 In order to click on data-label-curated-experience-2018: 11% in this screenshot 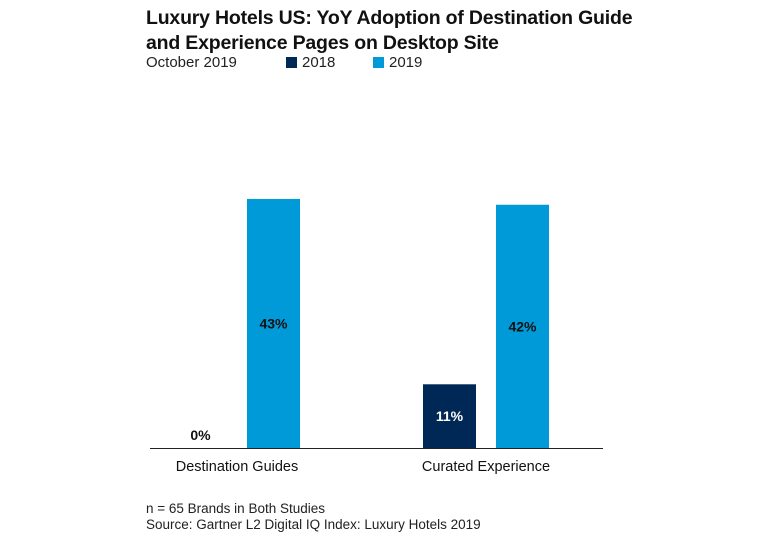, I will do `click(450, 416)`.